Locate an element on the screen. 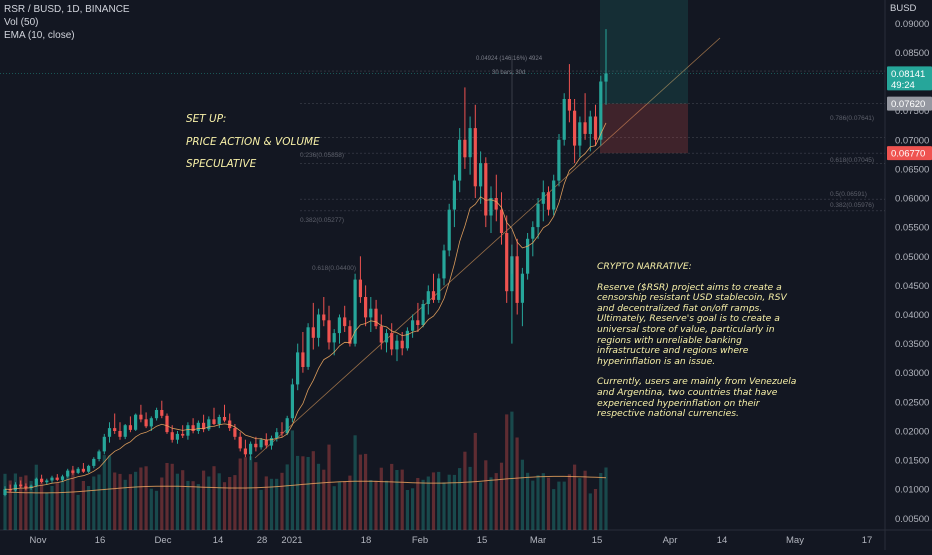 The width and height of the screenshot is (932, 555). volume-ma-line is located at coordinates (305, 484).